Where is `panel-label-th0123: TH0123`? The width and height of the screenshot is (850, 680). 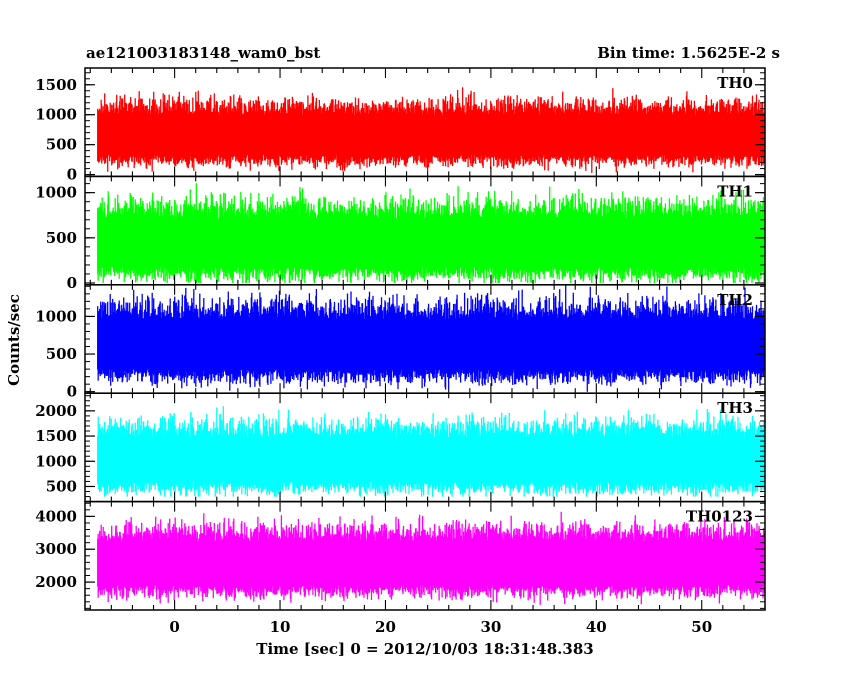 panel-label-th0123: TH0123 is located at coordinates (719, 517).